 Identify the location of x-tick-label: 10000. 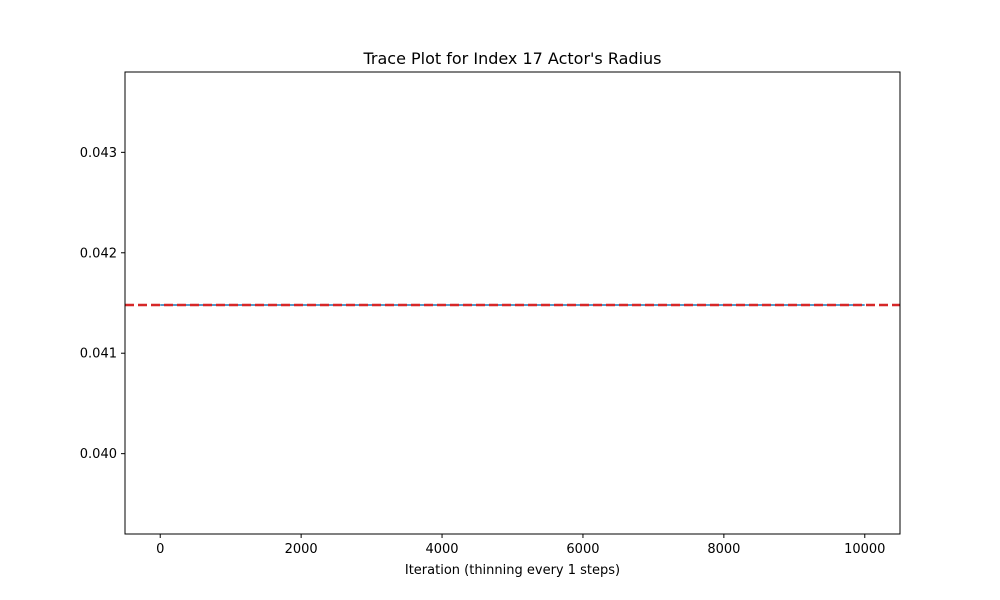
(864, 549).